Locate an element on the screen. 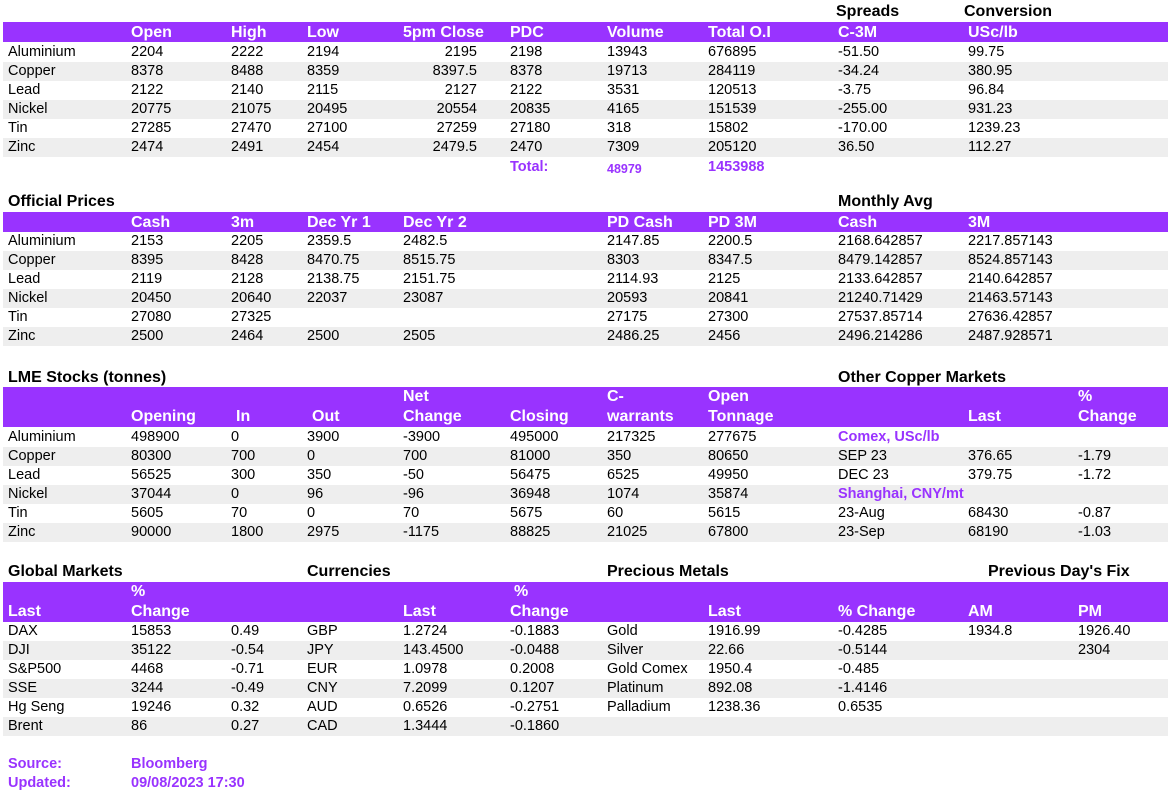 This screenshot has width=1170, height=793. oi-cell: 120513 is located at coordinates (732, 90).